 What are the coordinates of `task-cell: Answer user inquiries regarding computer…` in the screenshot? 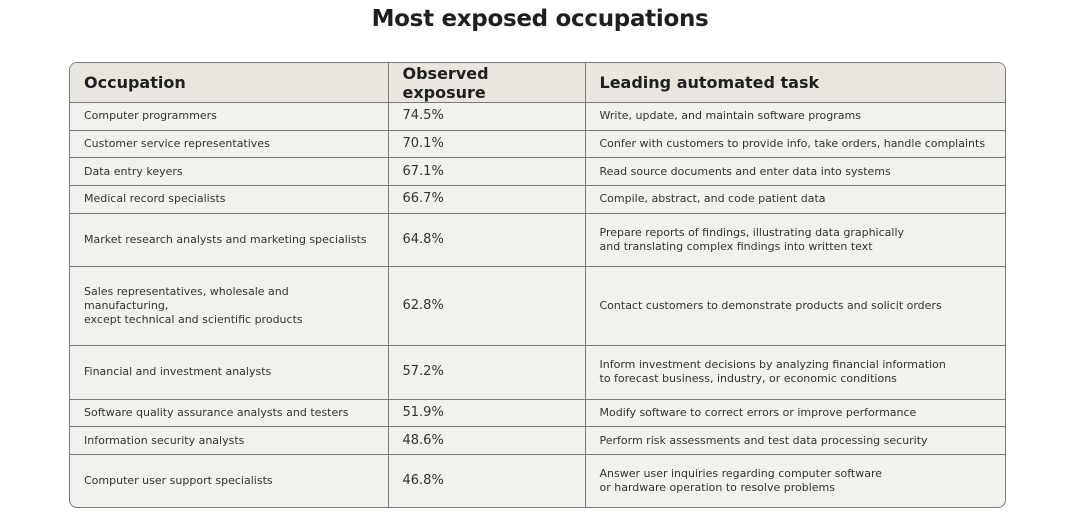 It's located at (794, 480).